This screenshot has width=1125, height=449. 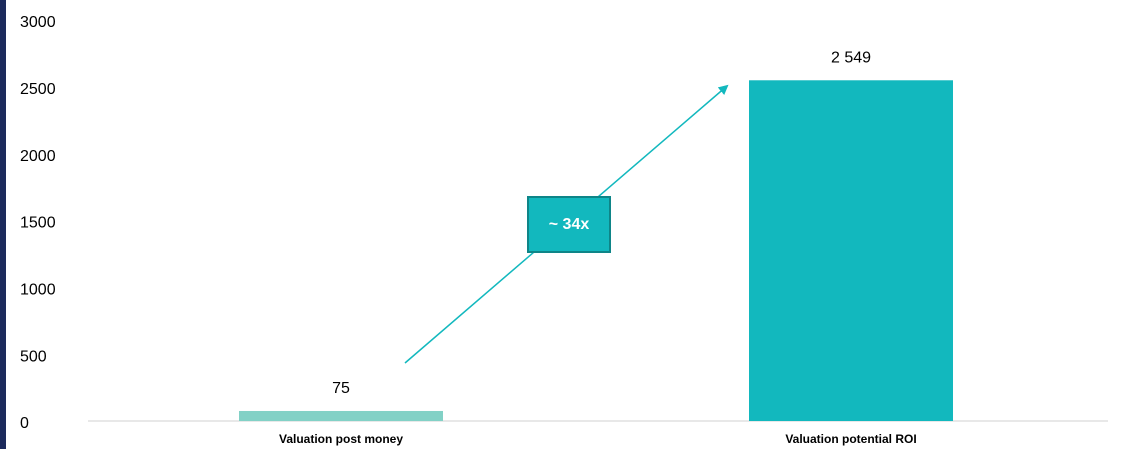 What do you see at coordinates (850, 439) in the screenshot?
I see `x-tick-label: Valuation potential ROI` at bounding box center [850, 439].